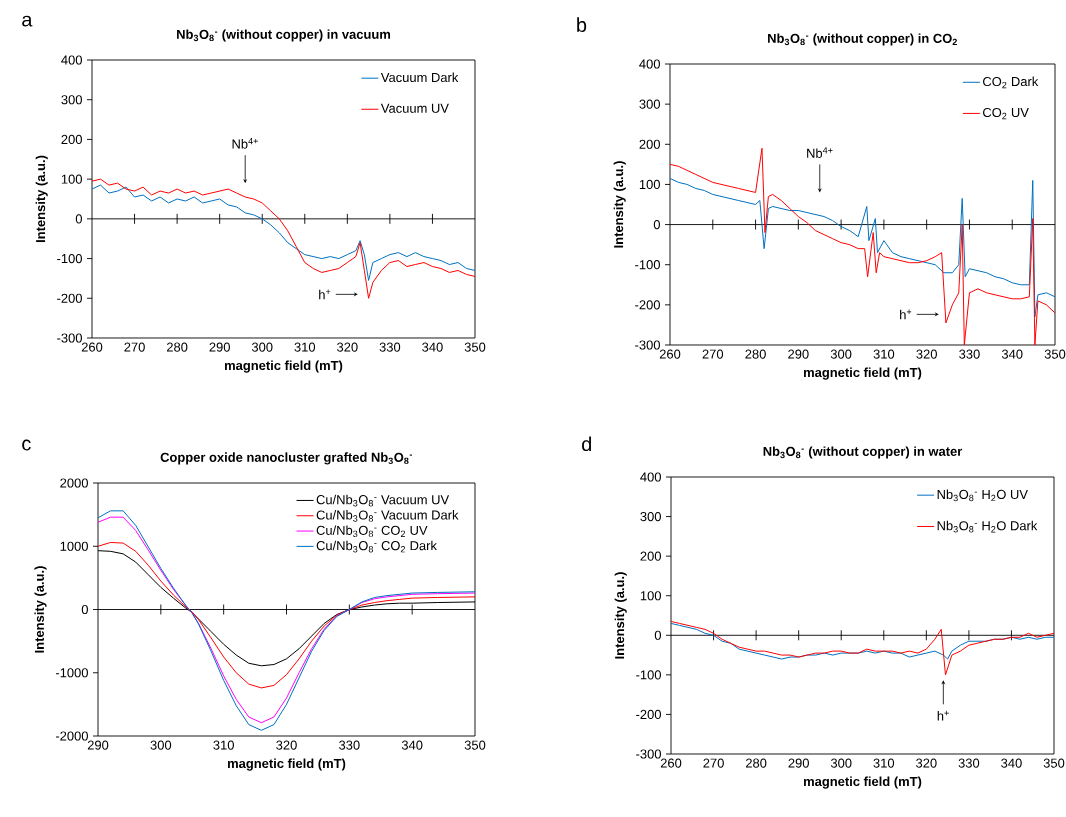  I want to click on legend-label: Vacuum Dark, so click(419, 77).